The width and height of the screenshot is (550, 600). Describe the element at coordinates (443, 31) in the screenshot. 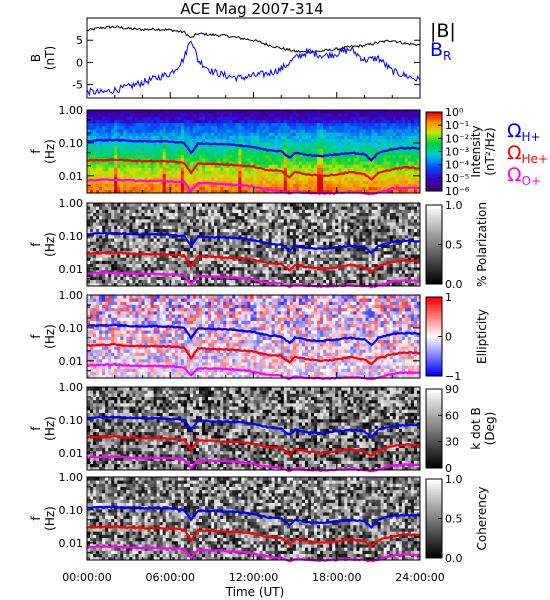

I see `legend-b-magnitude: |B|` at that location.